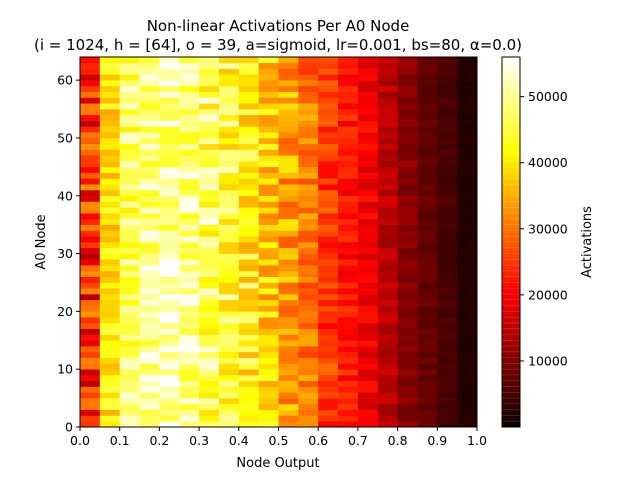  I want to click on y-tick-label: 30, so click(65, 253).